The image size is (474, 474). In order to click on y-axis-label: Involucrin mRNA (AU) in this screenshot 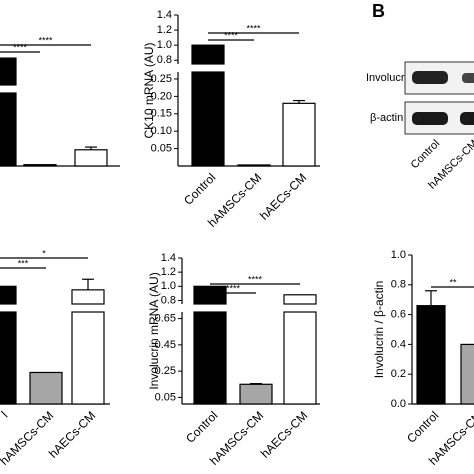, I will do `click(154, 330)`.